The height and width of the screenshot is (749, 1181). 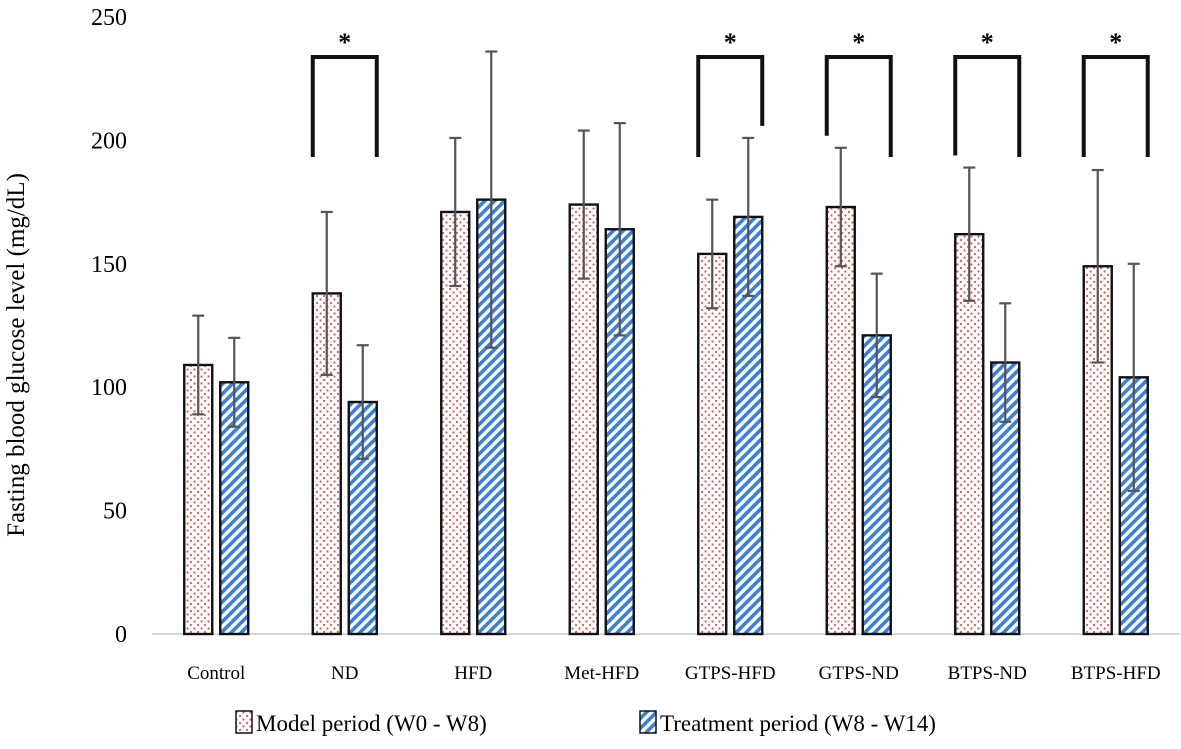 I want to click on significance-star-btps-nd: *, so click(x=987, y=42).